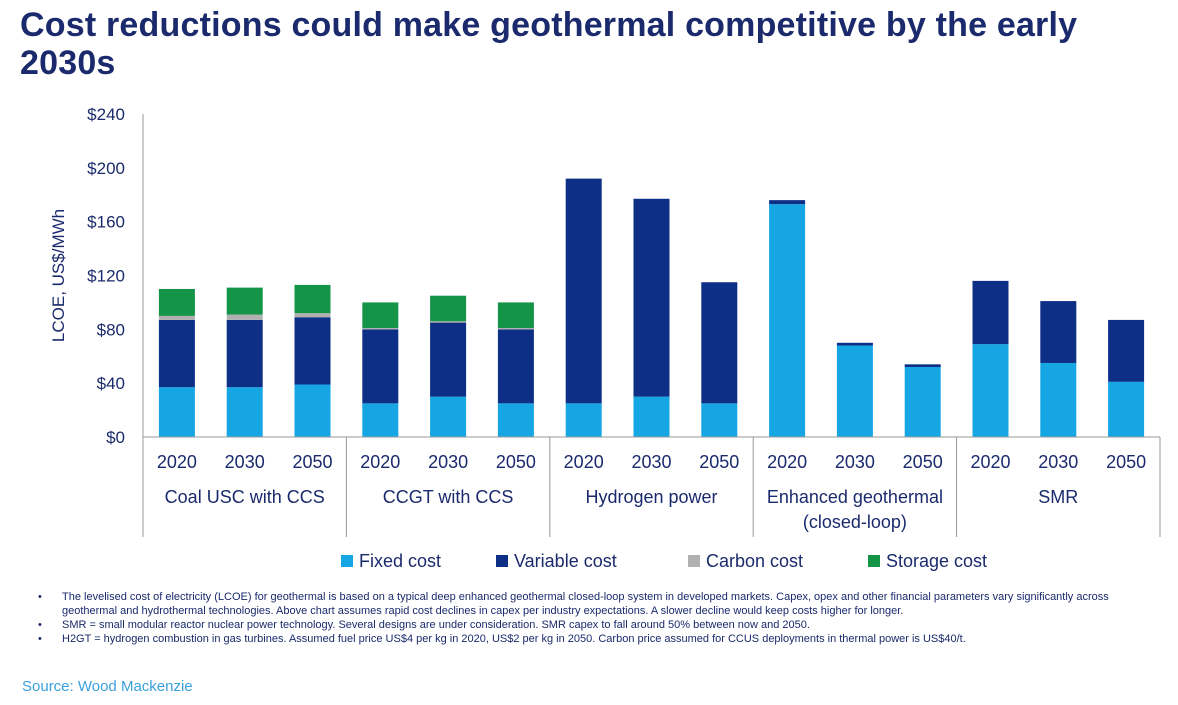 The image size is (1178, 705). I want to click on group-label: SMR, so click(1058, 497).